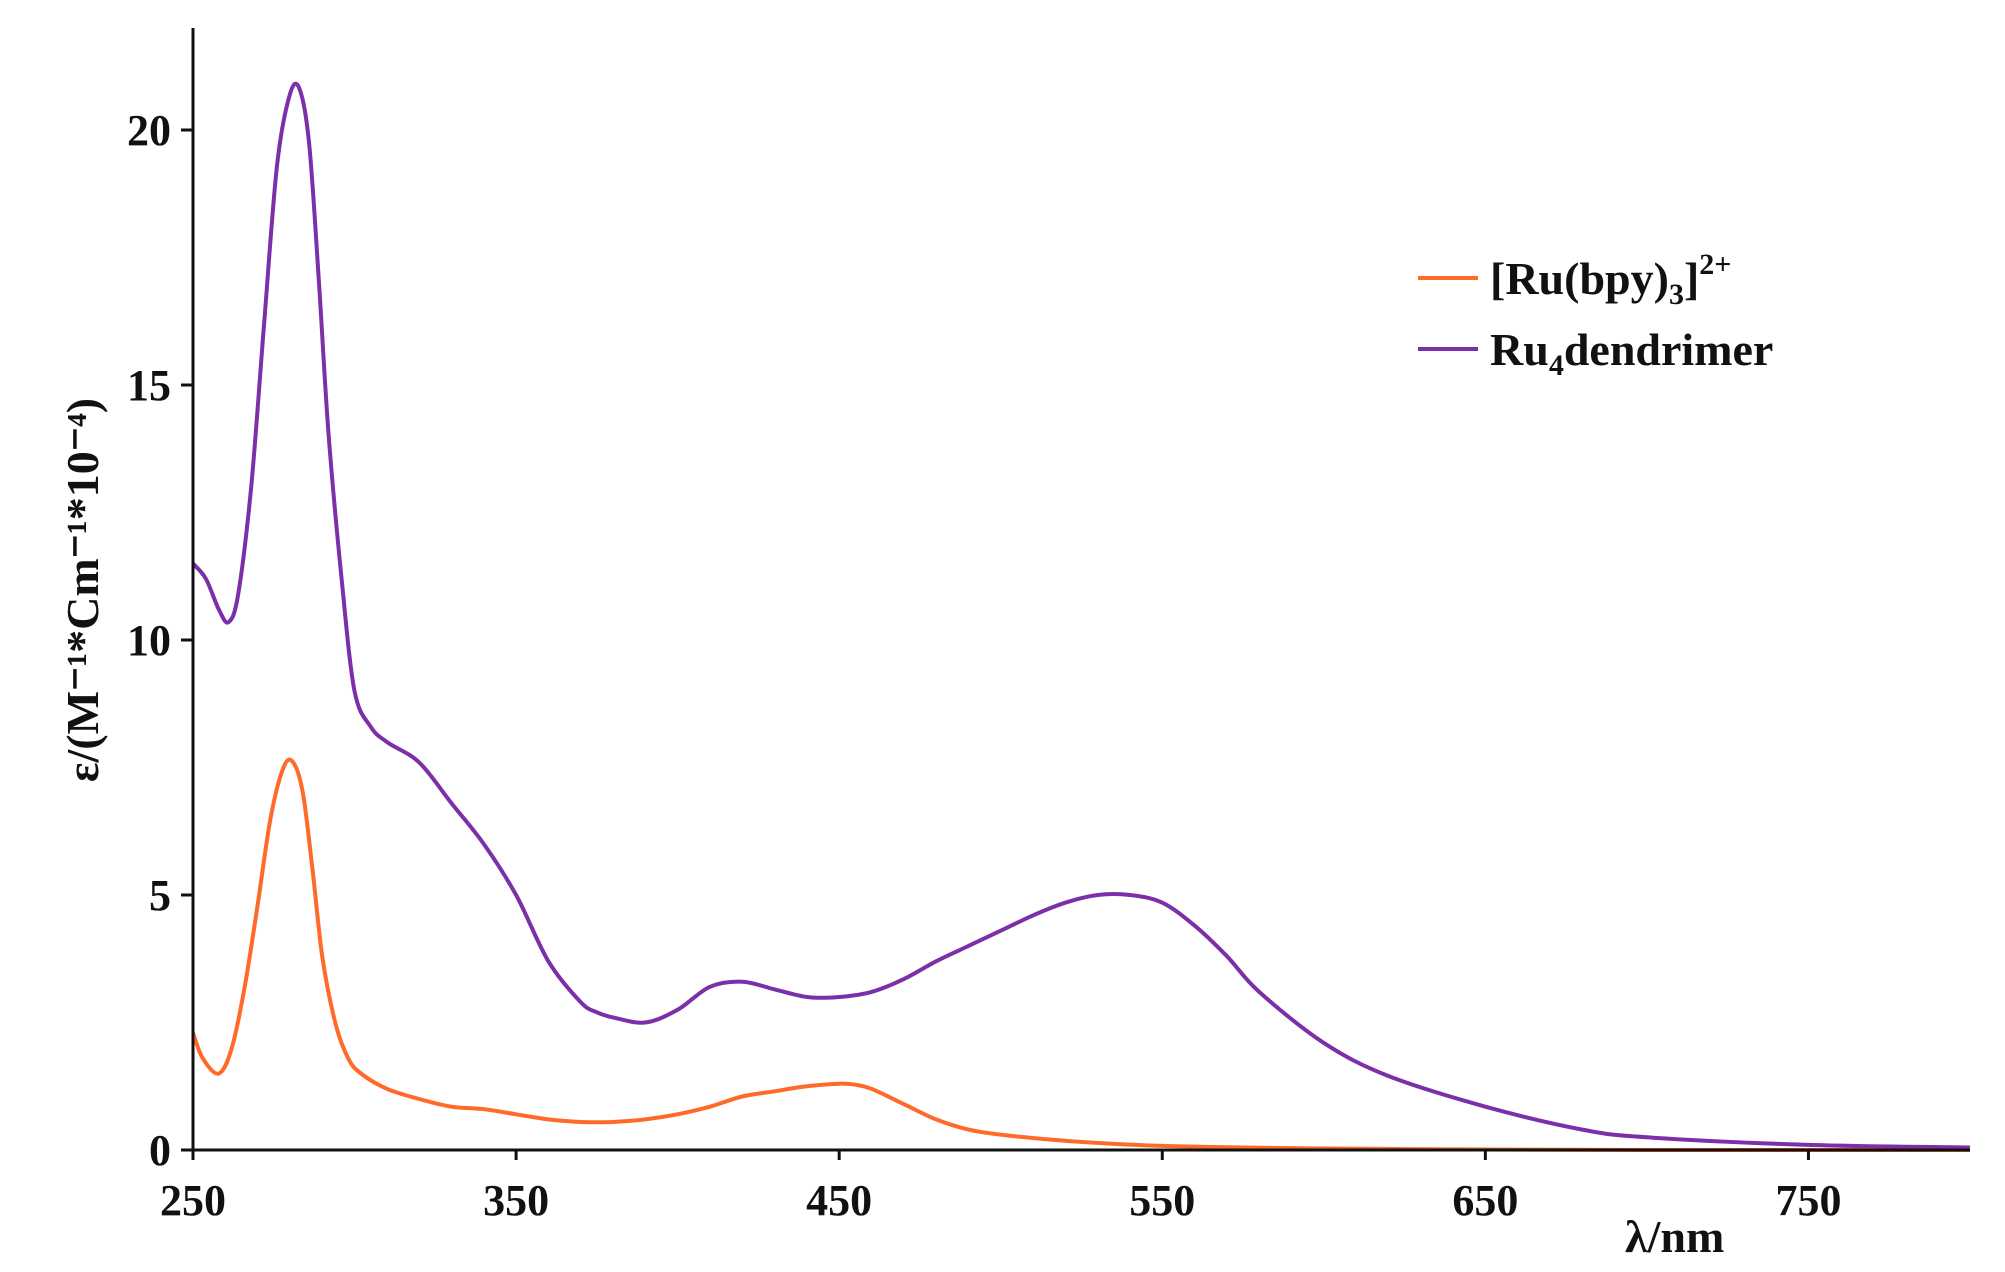 The image size is (2005, 1272). I want to click on x-tick-label: 250, so click(193, 1200).